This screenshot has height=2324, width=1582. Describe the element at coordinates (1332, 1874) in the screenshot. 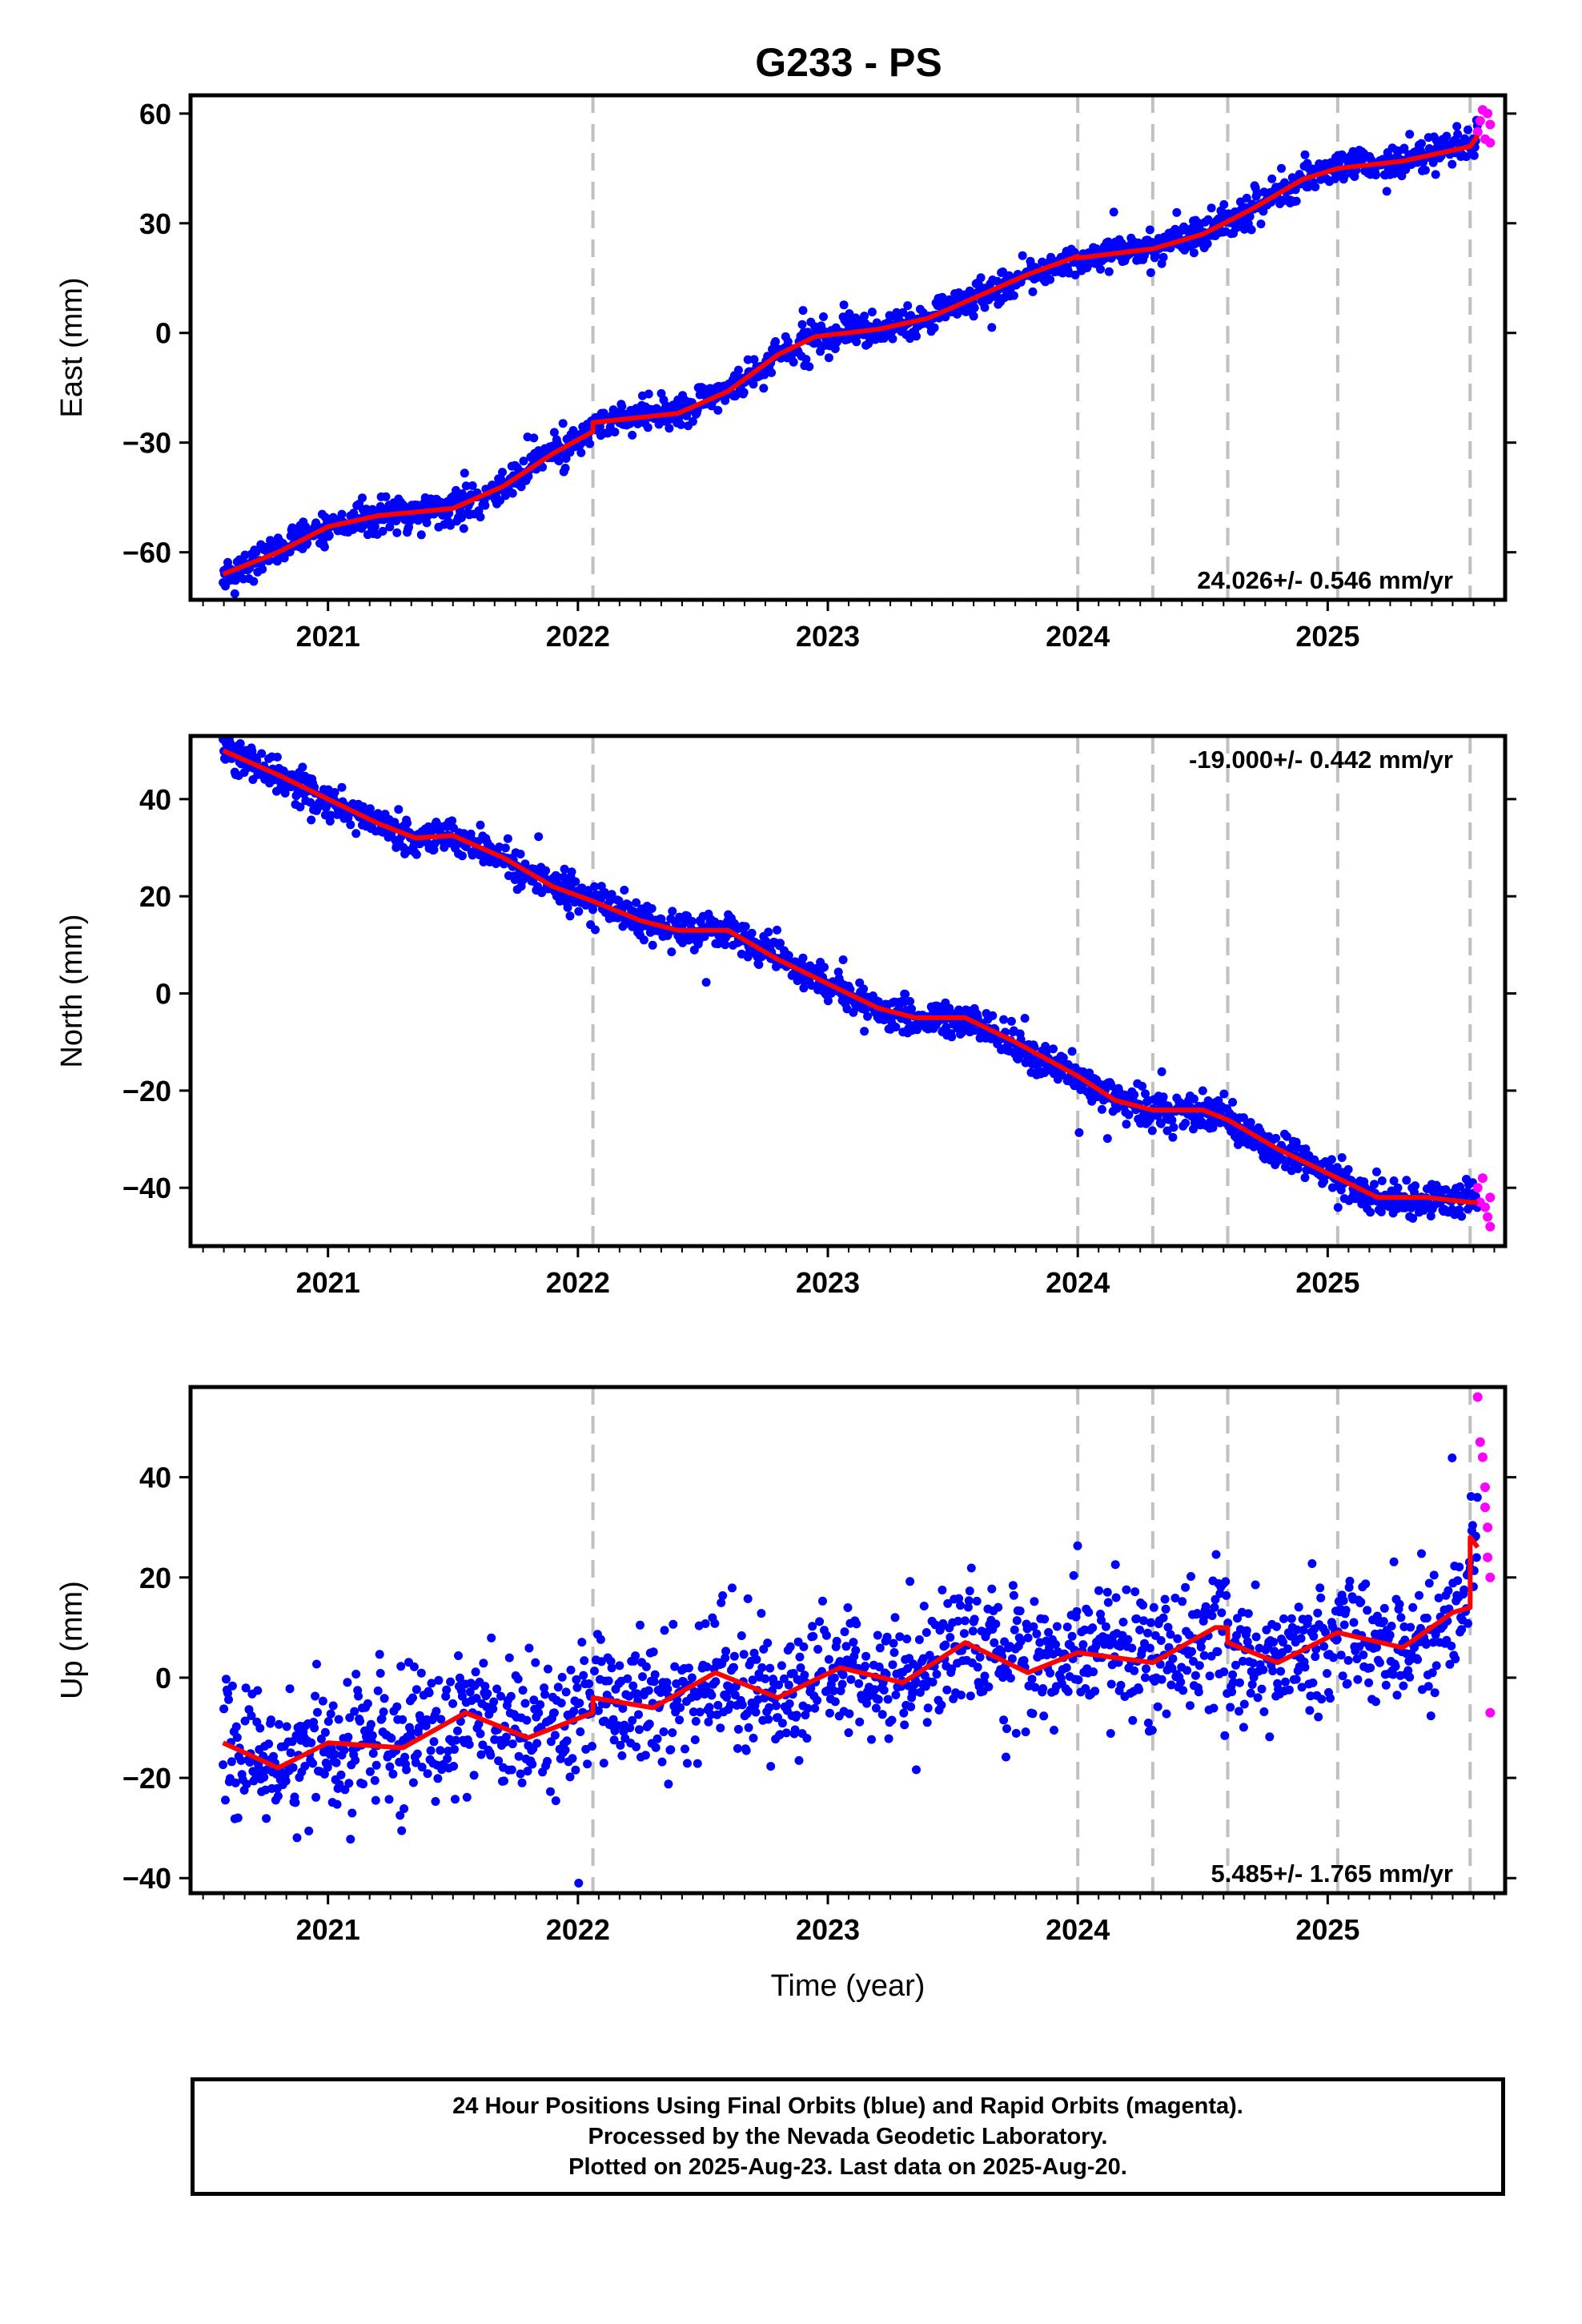

I see `rate-label: 5.485+/- 1.765 mm/yr` at that location.